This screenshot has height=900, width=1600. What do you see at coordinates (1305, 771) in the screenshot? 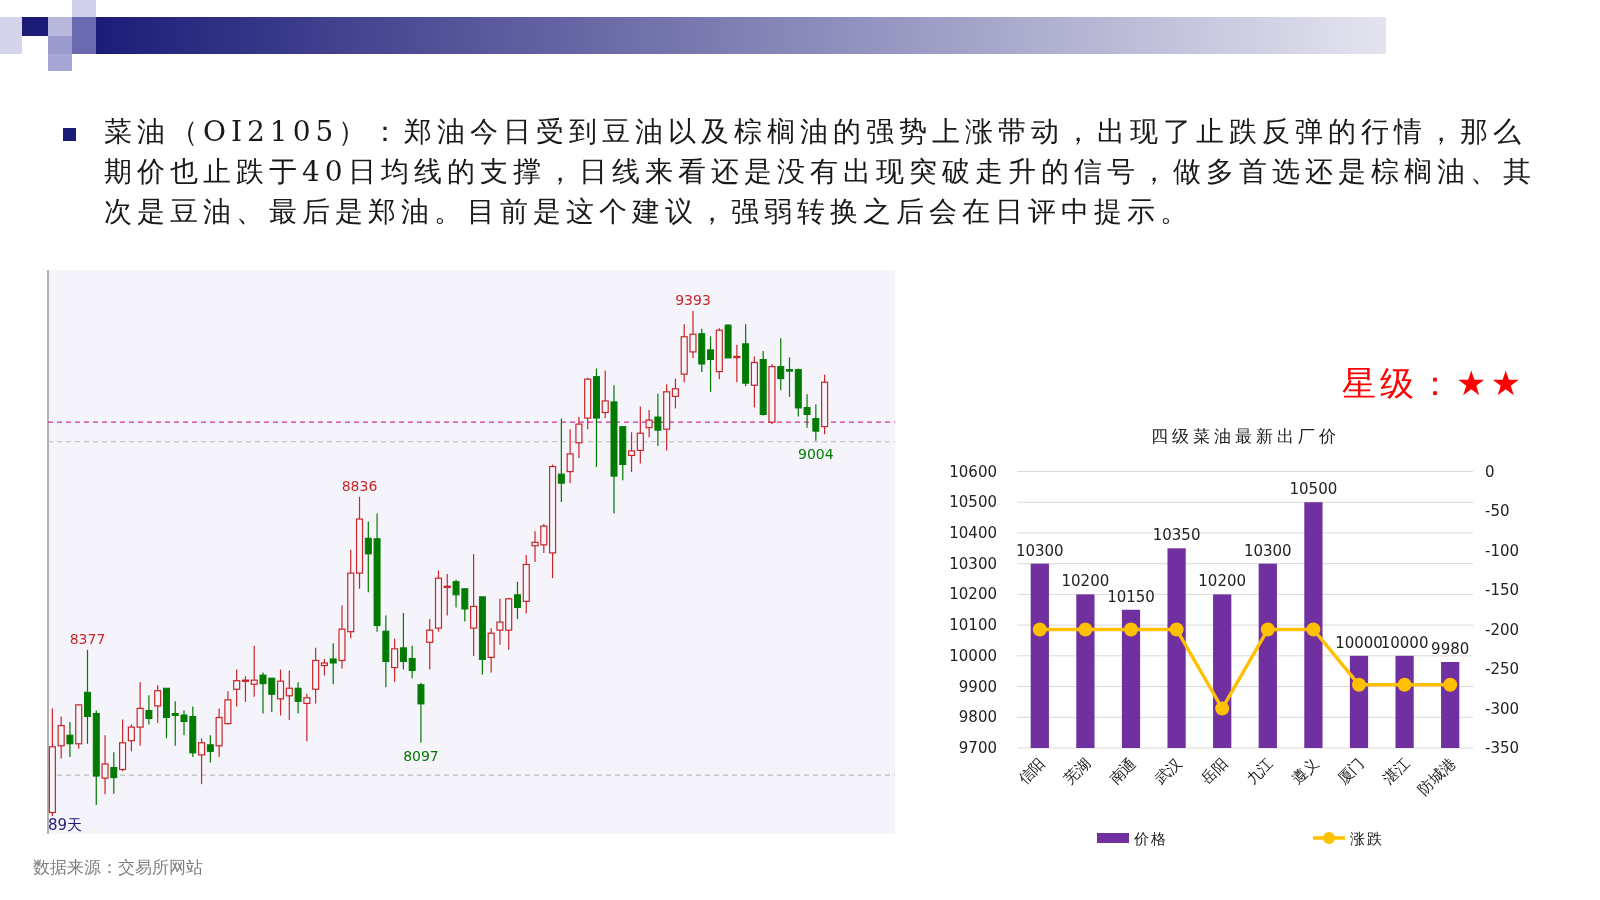
I see `x-tick-label: 遵义` at bounding box center [1305, 771].